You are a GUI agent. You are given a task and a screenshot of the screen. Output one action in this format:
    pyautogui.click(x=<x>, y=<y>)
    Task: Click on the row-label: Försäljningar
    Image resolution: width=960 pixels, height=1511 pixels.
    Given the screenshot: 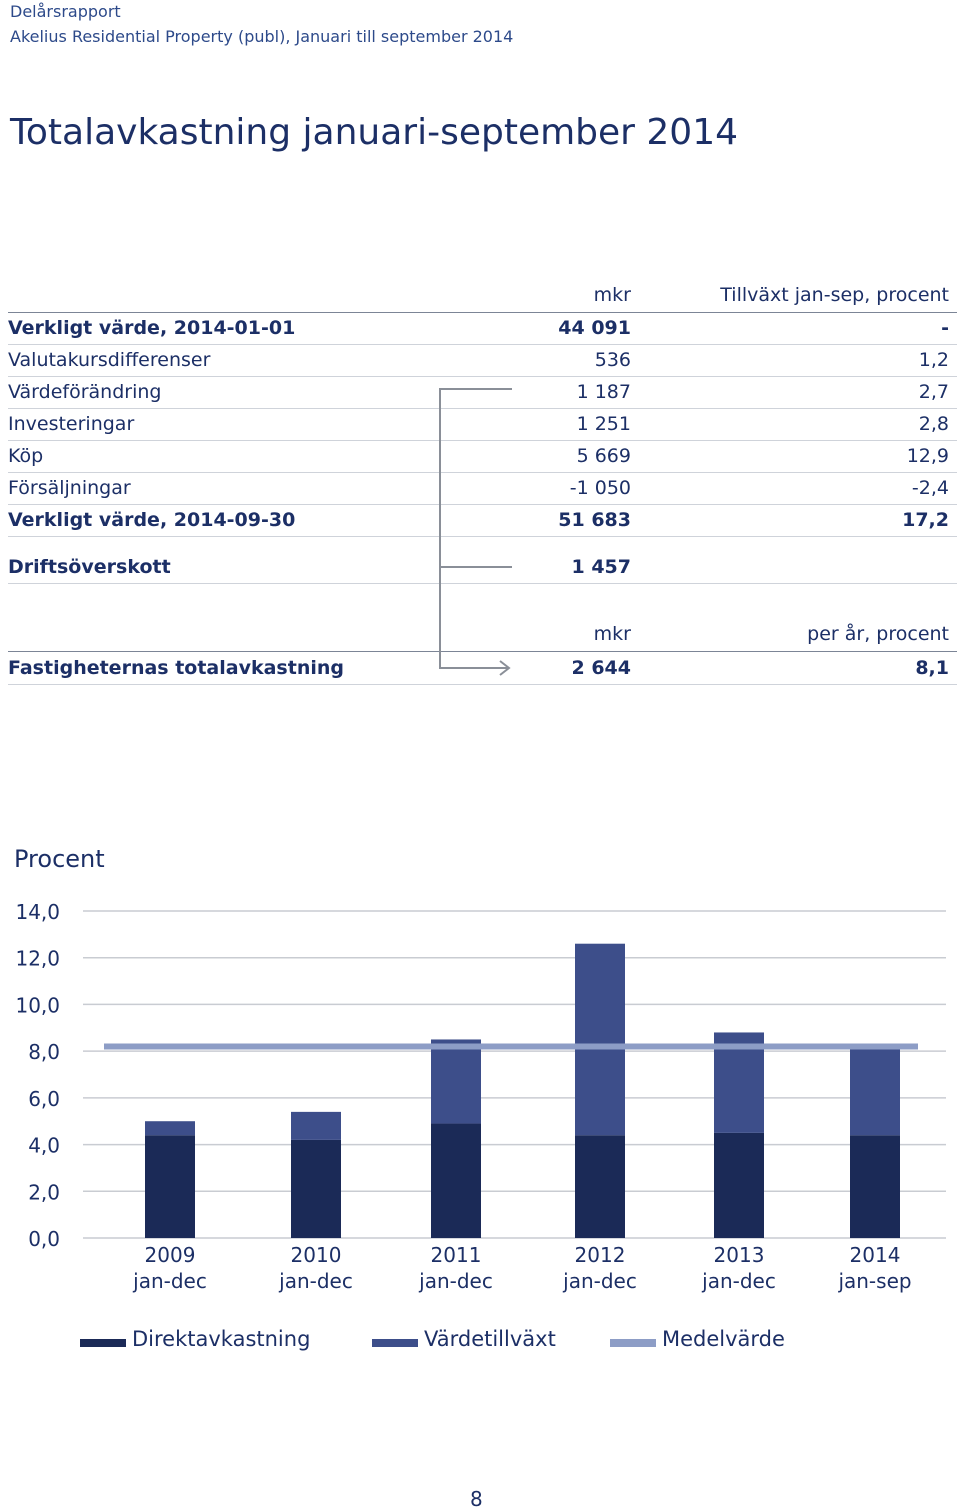 What is the action you would take?
    pyautogui.click(x=69, y=488)
    